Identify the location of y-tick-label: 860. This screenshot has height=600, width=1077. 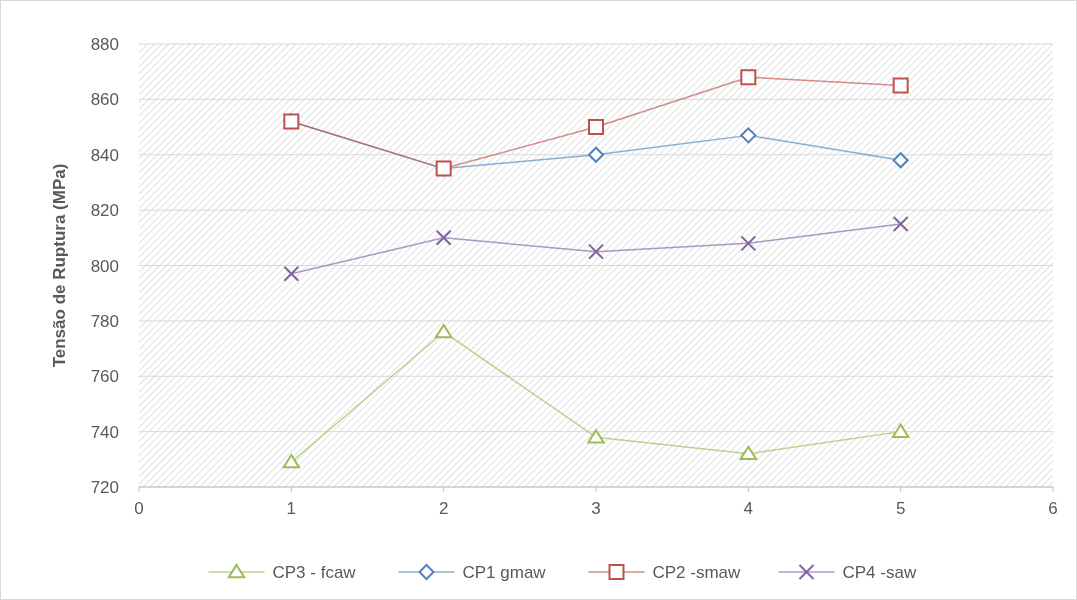
(104, 100).